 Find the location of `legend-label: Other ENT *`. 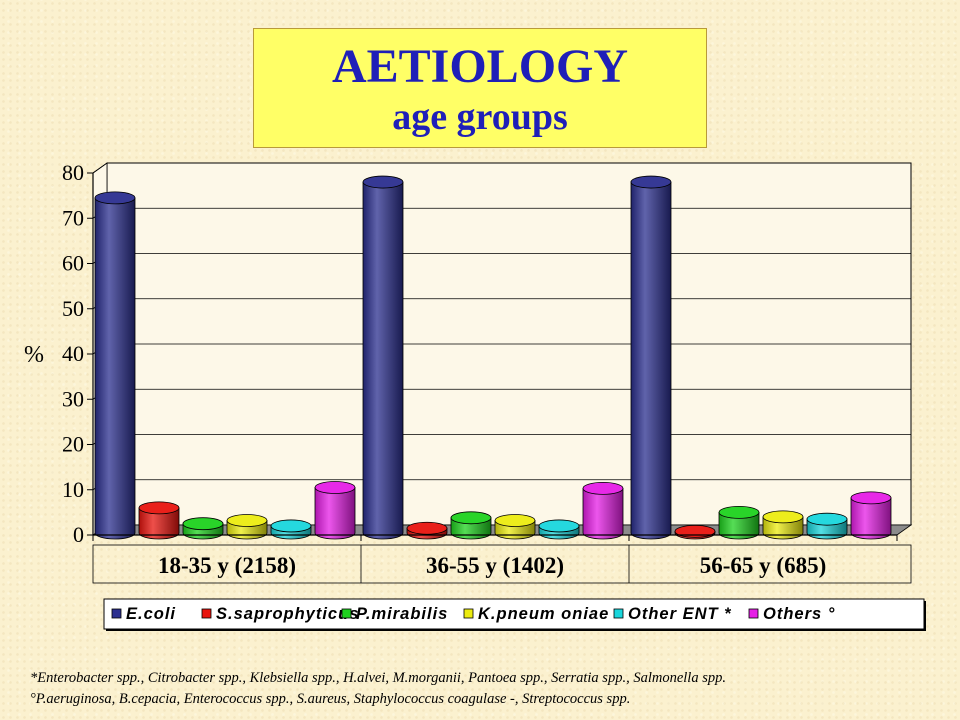

legend-label: Other ENT * is located at coordinates (680, 614).